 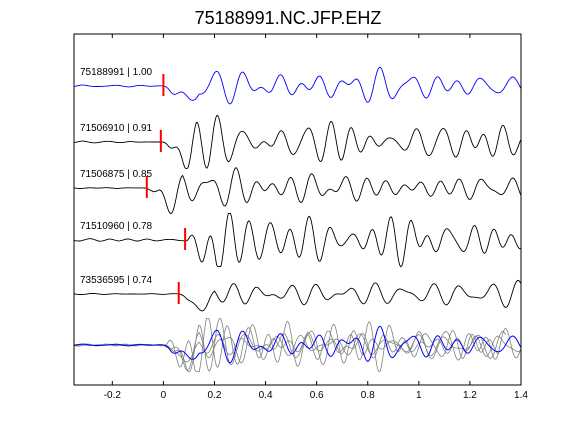 What do you see at coordinates (116, 226) in the screenshot?
I see `trace-label-71510960: 71510960 | 0.78` at bounding box center [116, 226].